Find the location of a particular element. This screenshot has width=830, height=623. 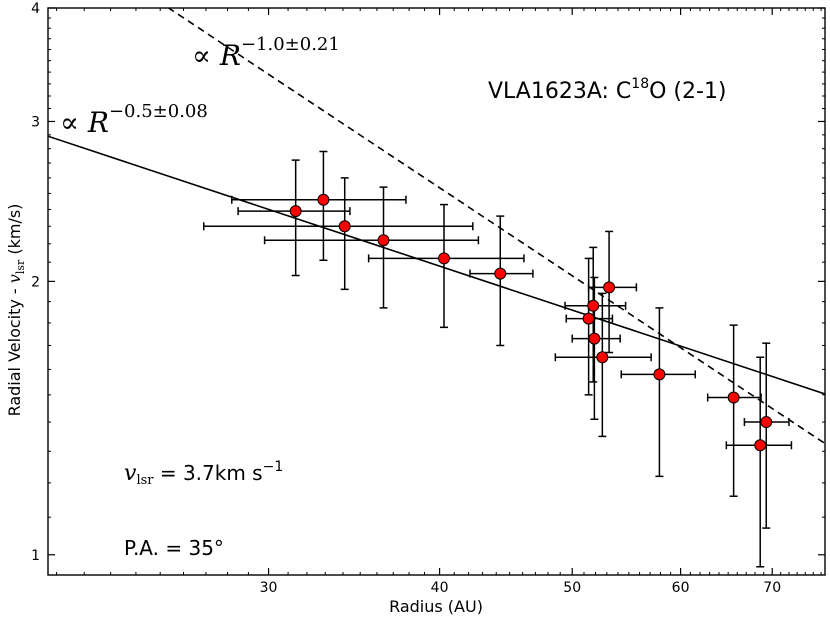

title-main: VLA1623A: C is located at coordinates (559, 91).